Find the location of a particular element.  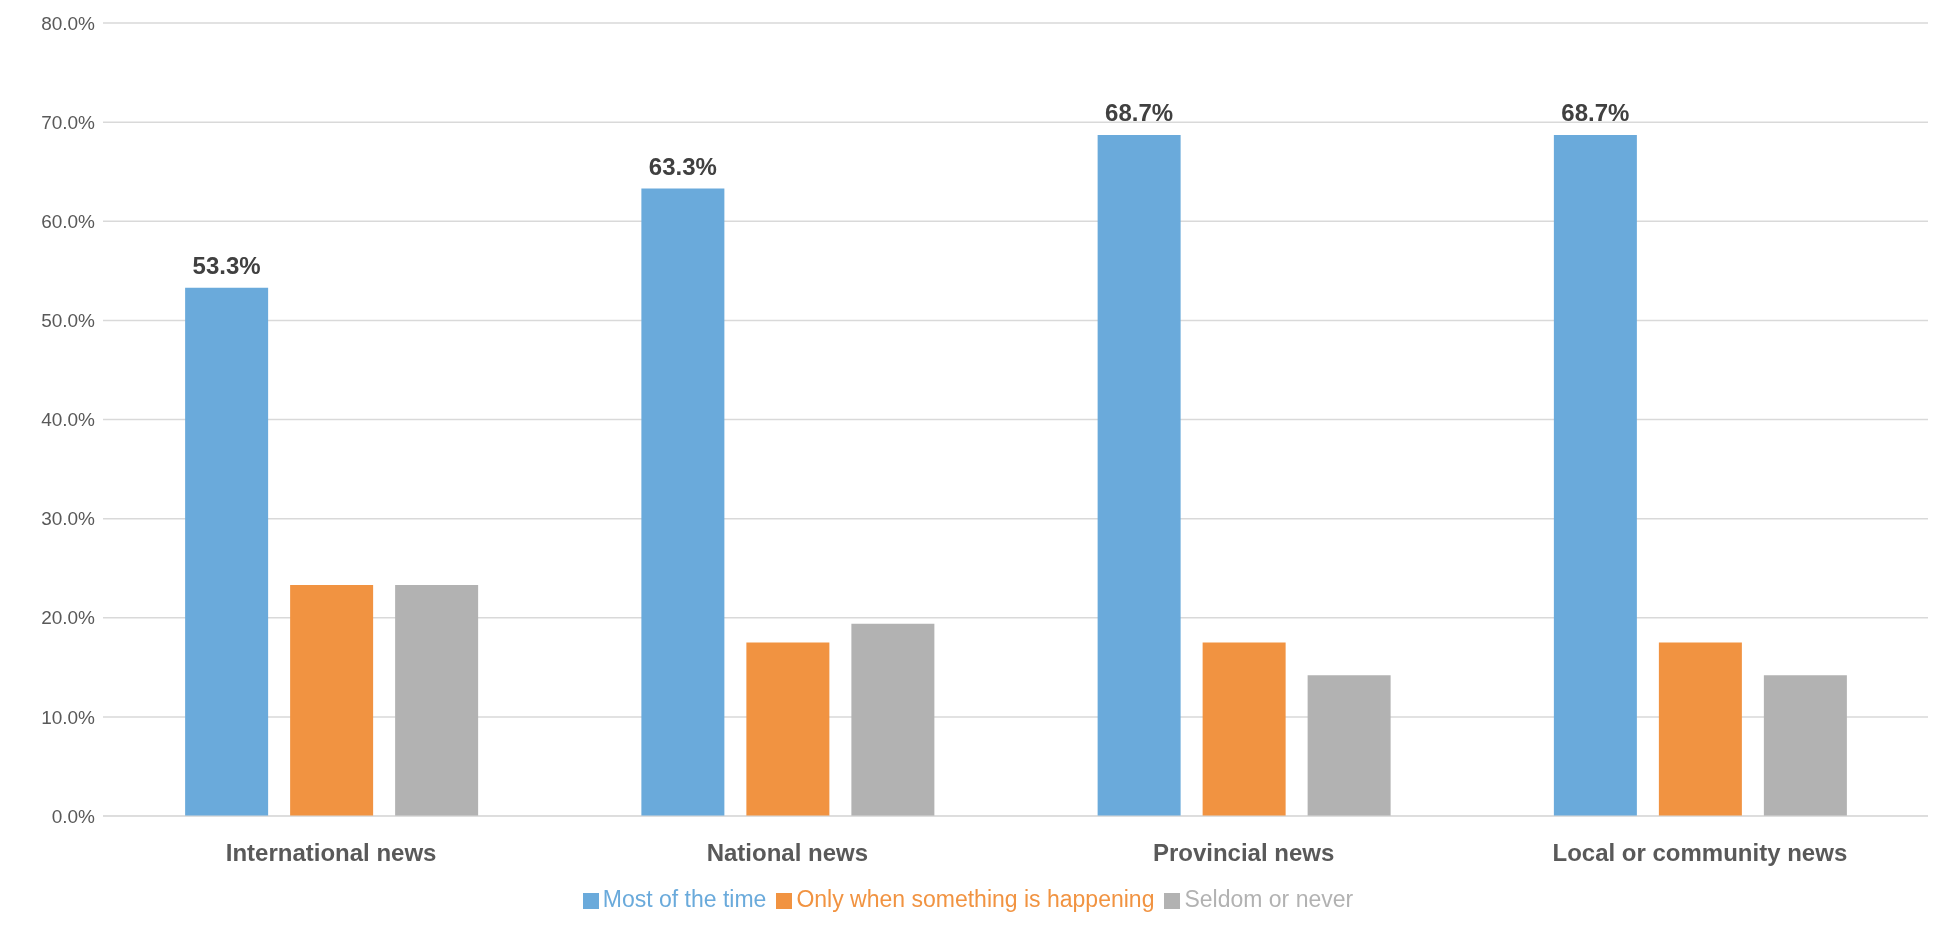

y-tick-label: 80.0% is located at coordinates (68, 23).